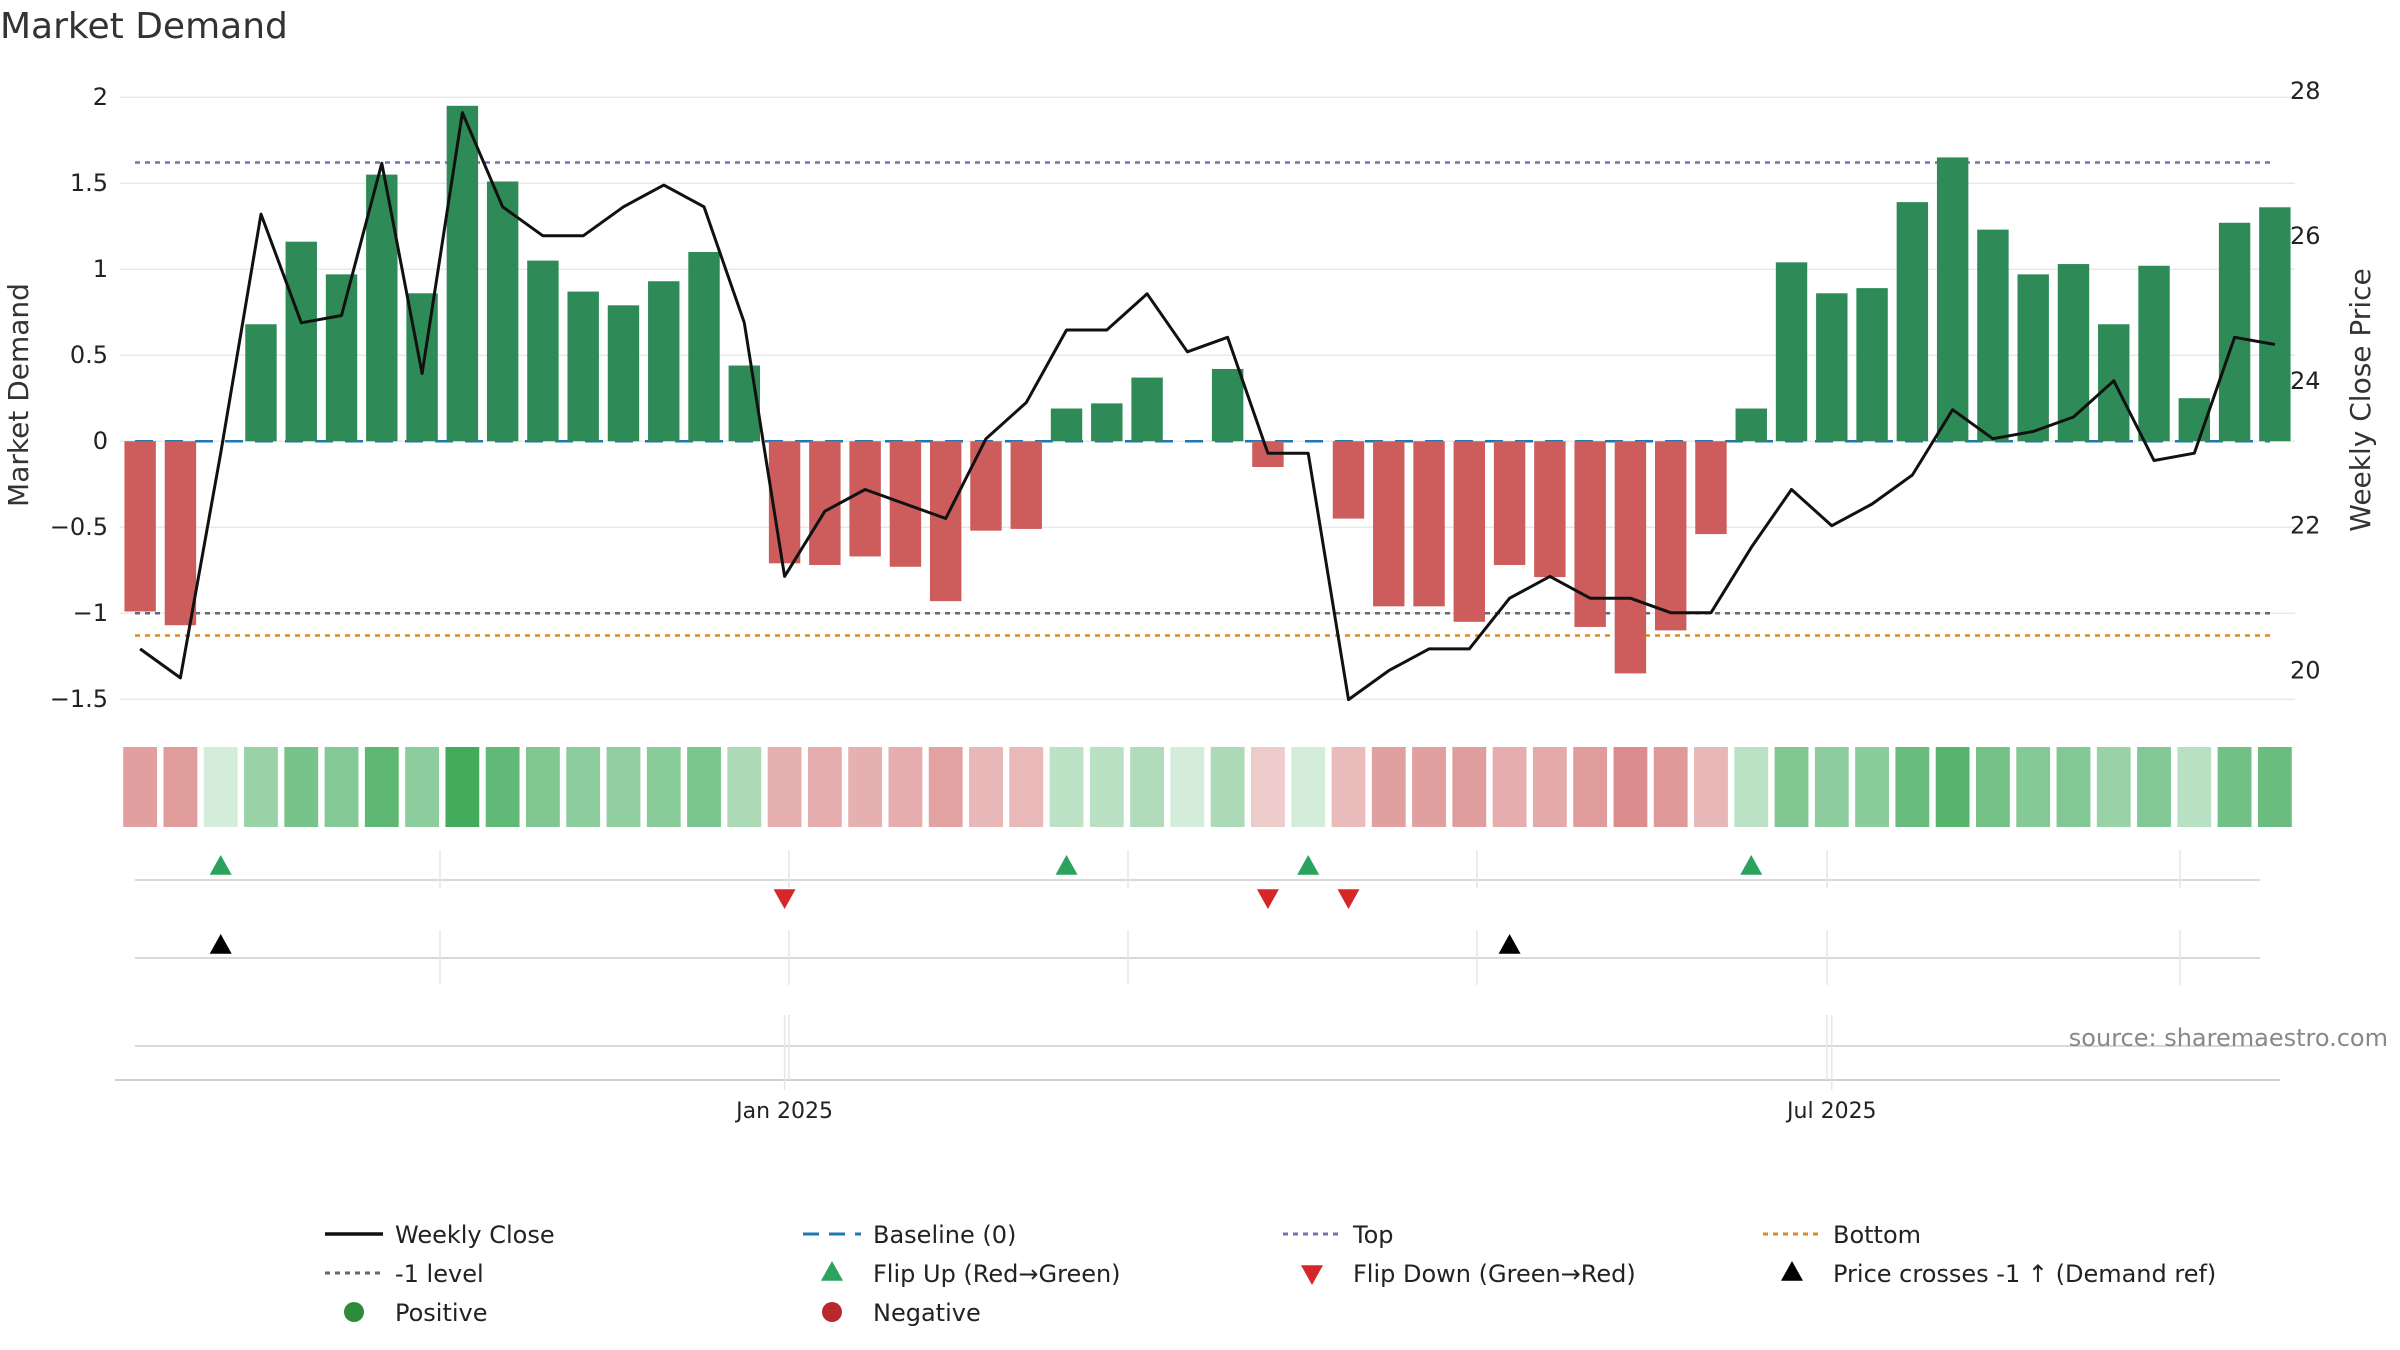 The width and height of the screenshot is (2400, 1350). Describe the element at coordinates (1338, 1235) in the screenshot. I see `legend-item: Top` at that location.